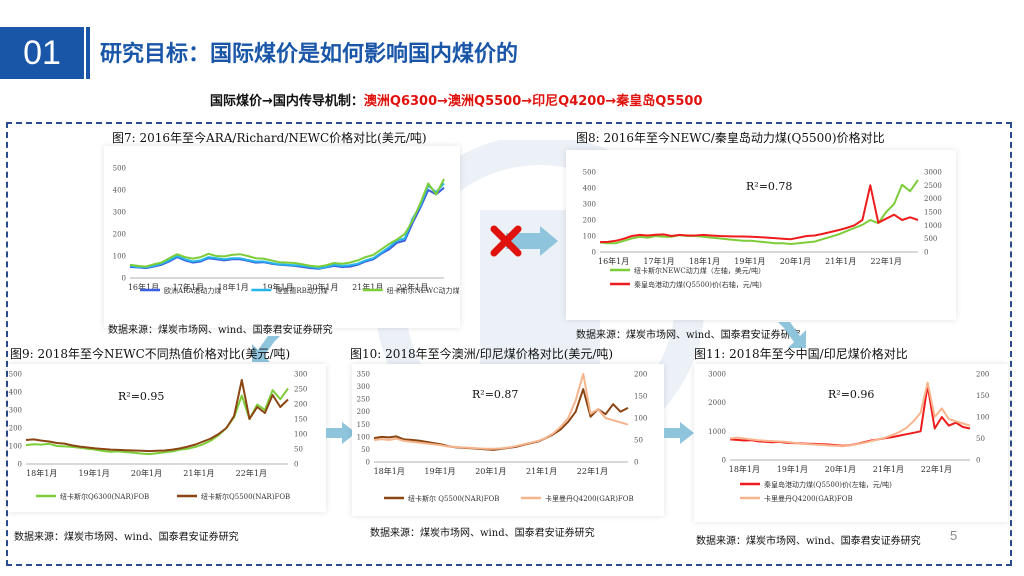  I want to click on legend-label-2: 纽卡斯尔NEWC动力煤, so click(423, 290).